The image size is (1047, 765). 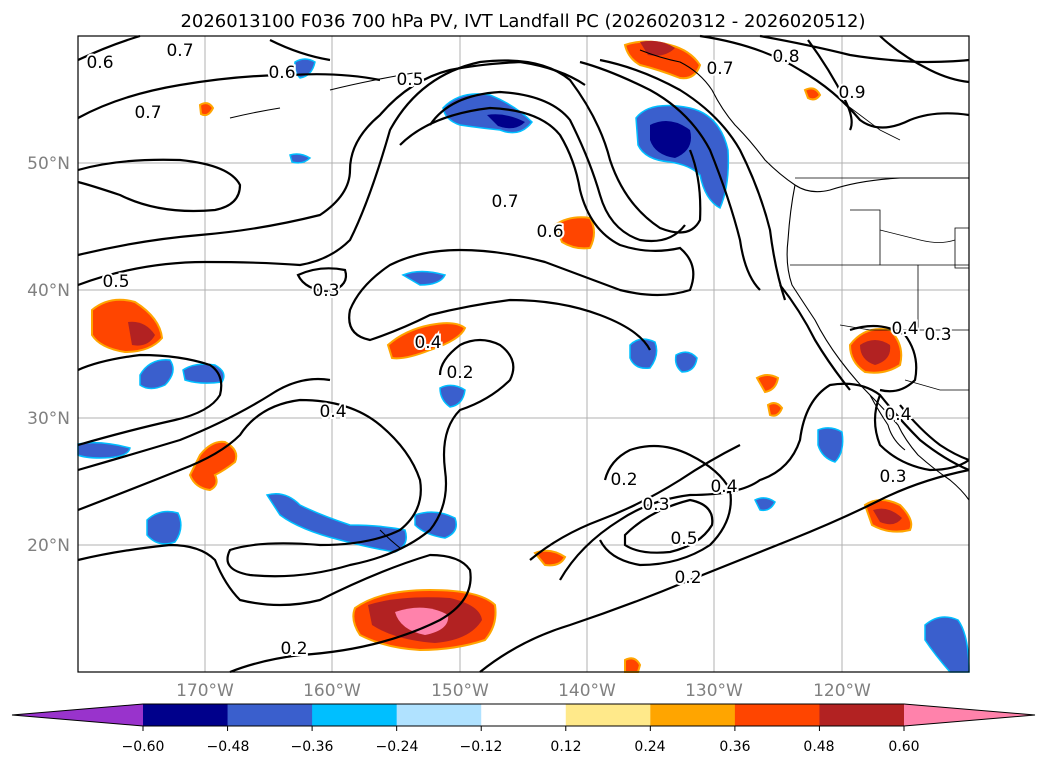 What do you see at coordinates (481, 747) in the screenshot?
I see `colorbar-tick-label: −0.12` at bounding box center [481, 747].